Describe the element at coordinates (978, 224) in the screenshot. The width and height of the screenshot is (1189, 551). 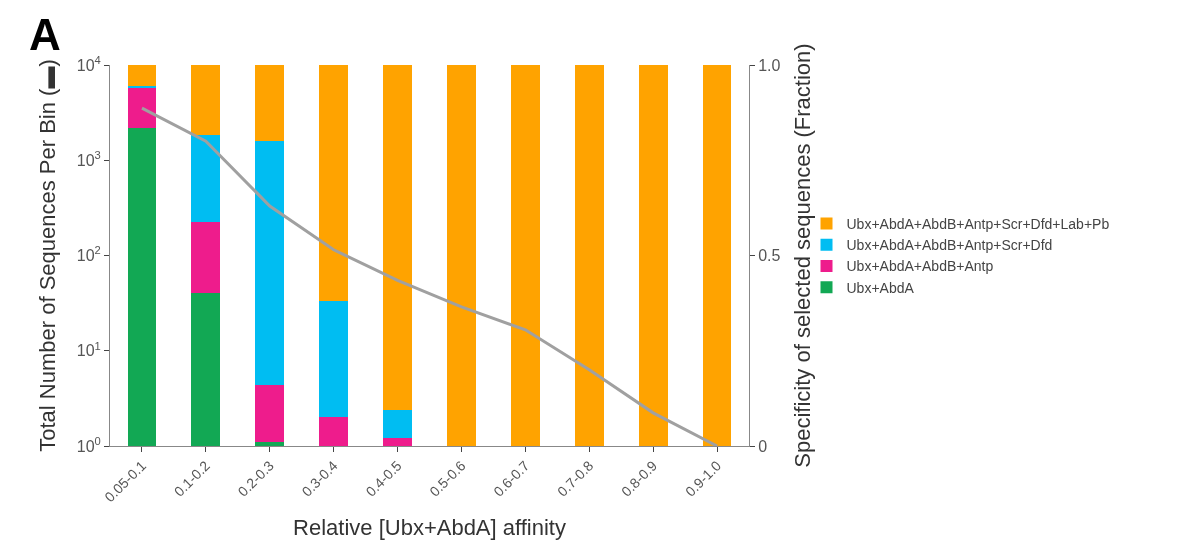
I see `legend-label: Ubx+AbdA+AbdB+Antp+Scr+Dfd+Lab+Pb` at that location.